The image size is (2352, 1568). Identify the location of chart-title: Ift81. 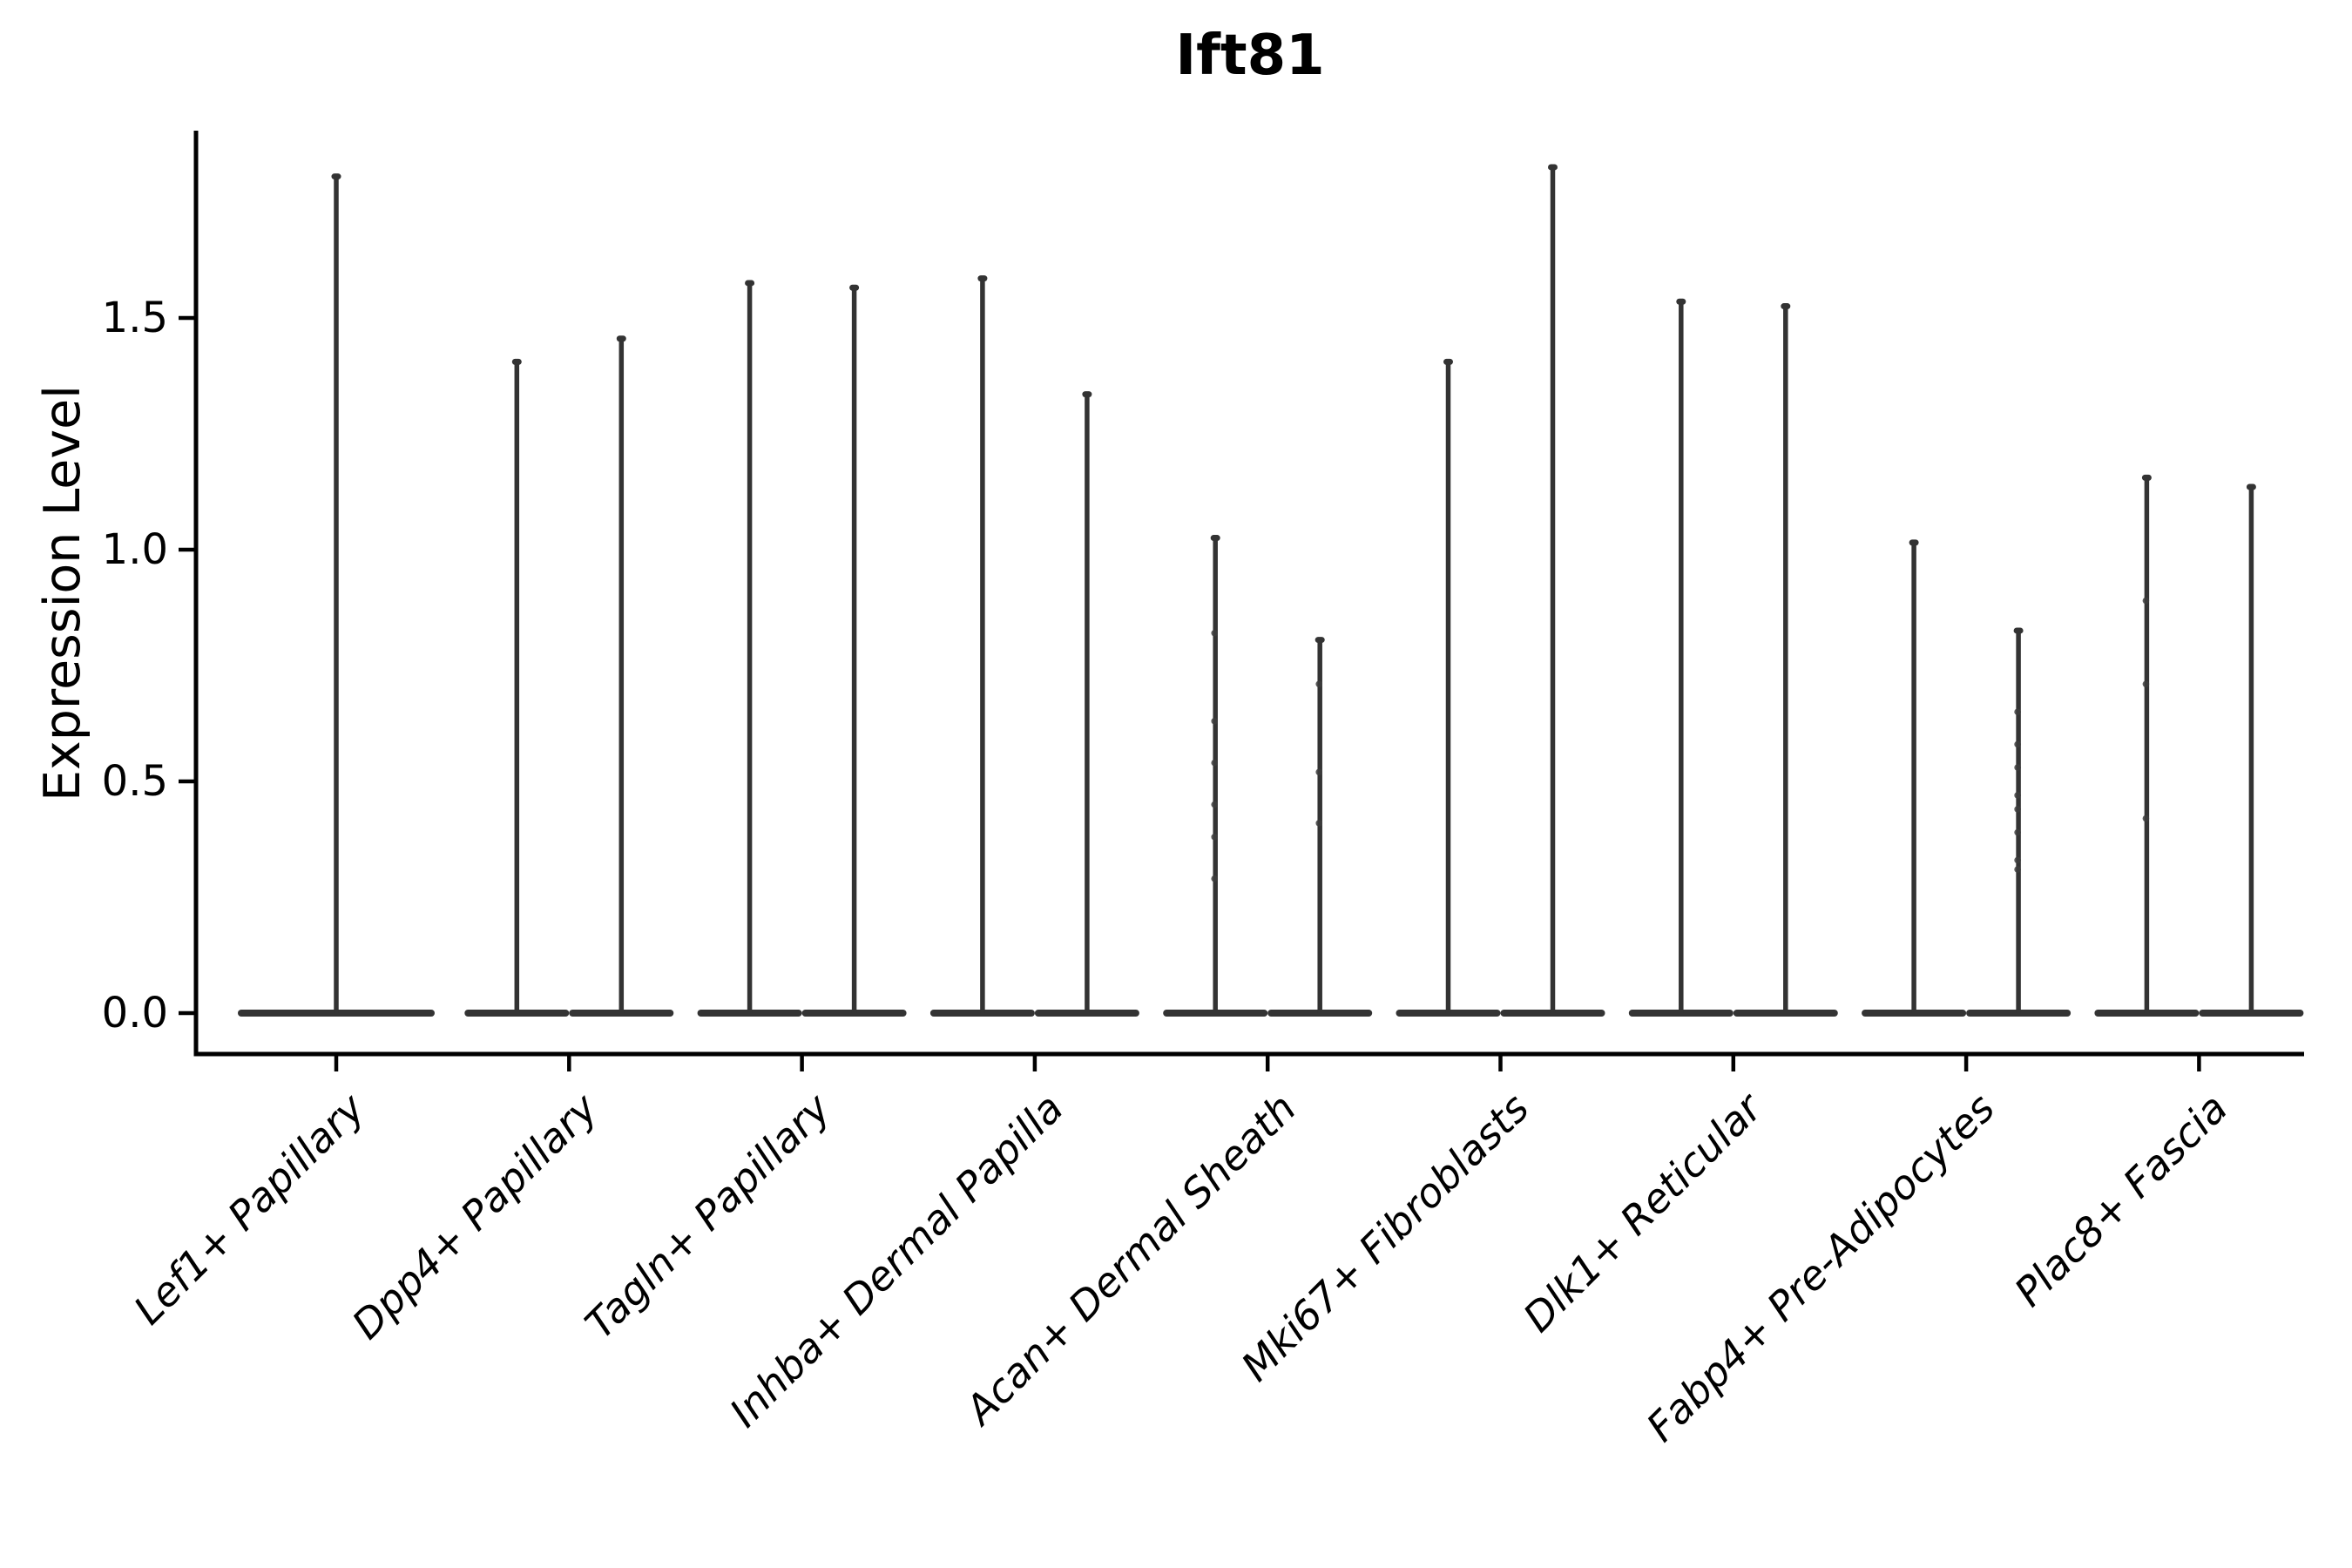
(1250, 56).